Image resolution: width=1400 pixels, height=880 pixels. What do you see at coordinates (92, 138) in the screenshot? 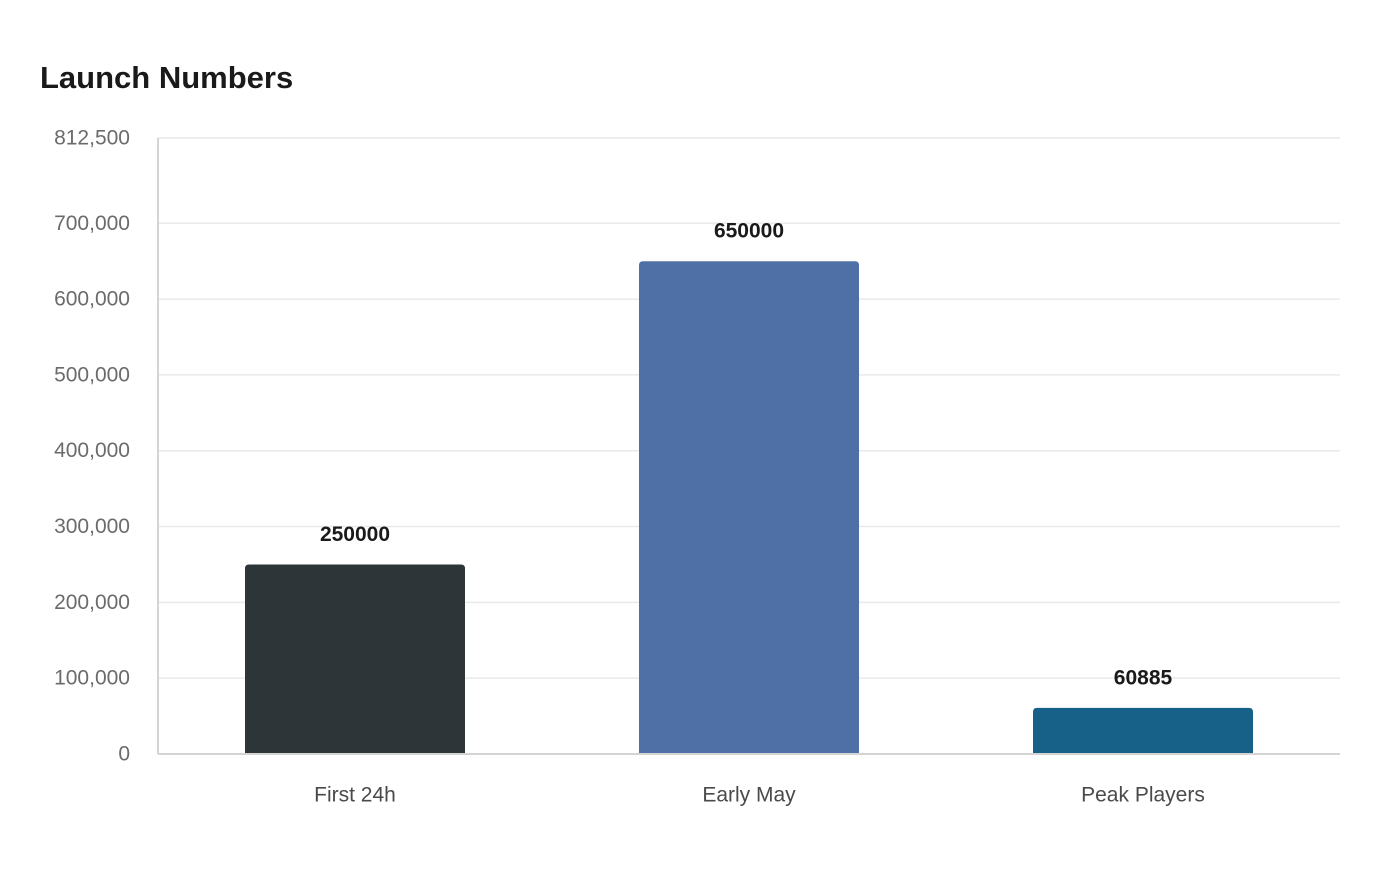
I see `y-tick-label: 812,500` at bounding box center [92, 138].